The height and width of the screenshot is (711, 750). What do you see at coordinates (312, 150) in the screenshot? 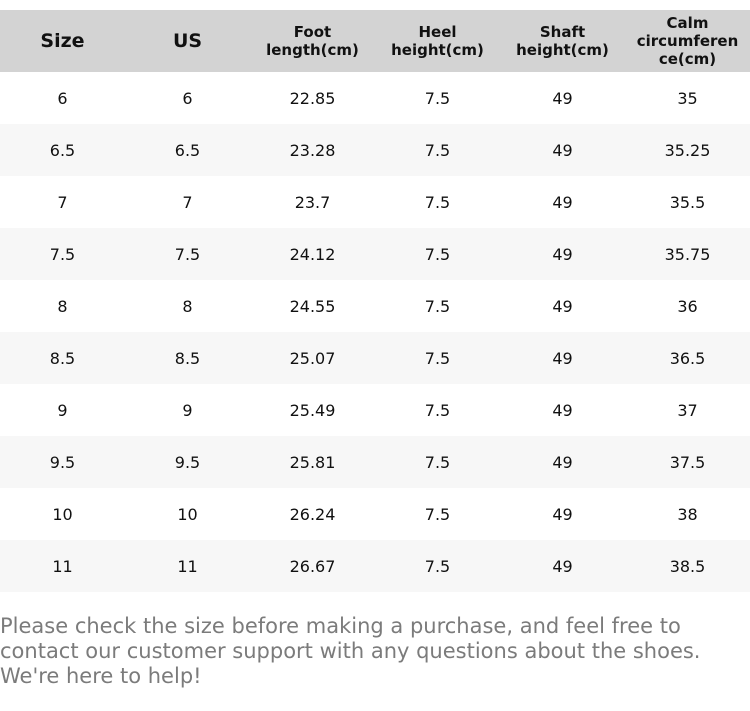
I see `table-cell: 23.28` at bounding box center [312, 150].